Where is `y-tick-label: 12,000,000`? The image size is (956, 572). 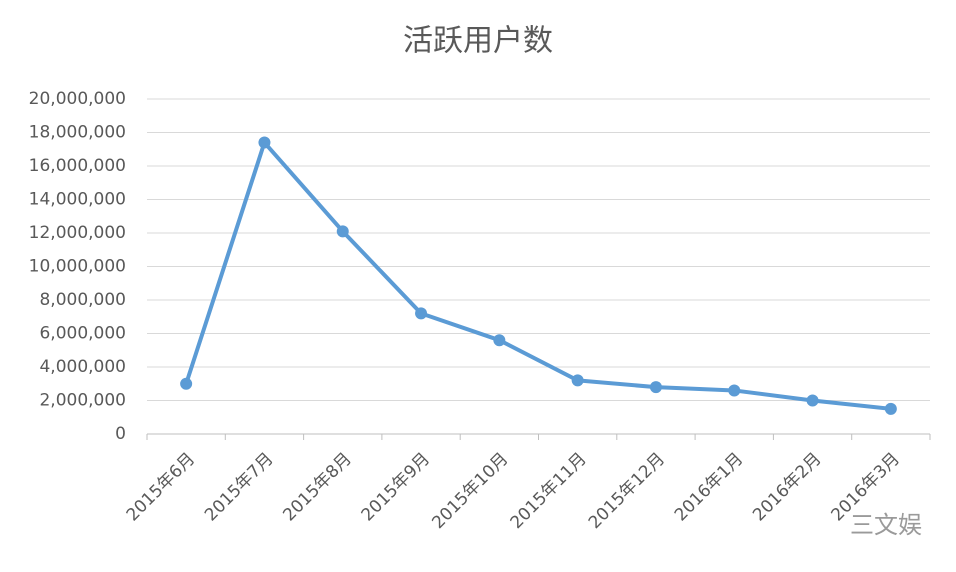
y-tick-label: 12,000,000 is located at coordinates (77, 233).